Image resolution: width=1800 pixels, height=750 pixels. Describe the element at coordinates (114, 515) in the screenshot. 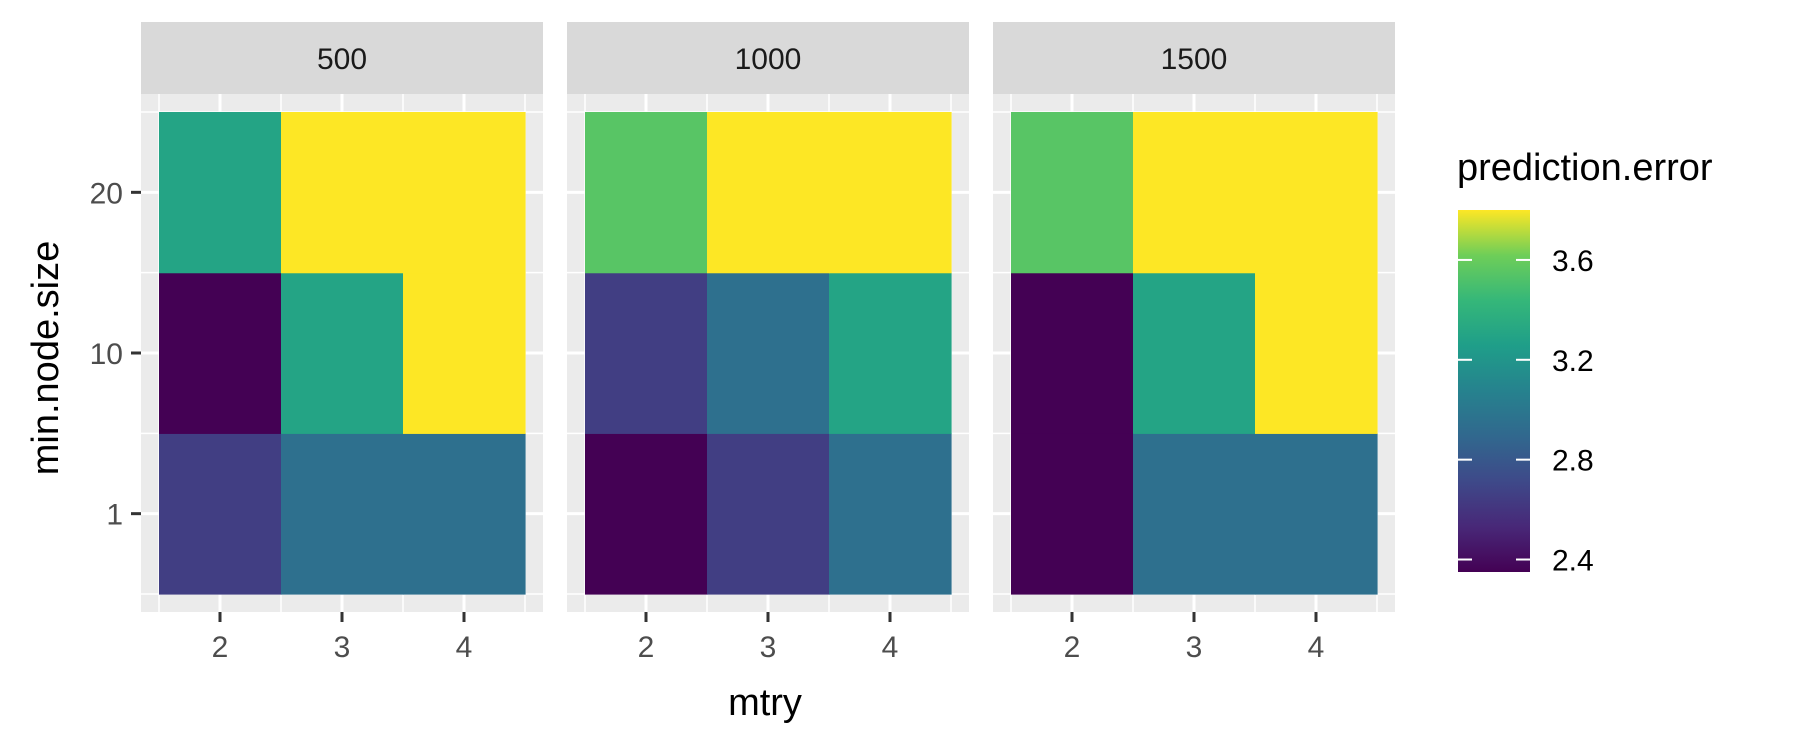

I see `y-tick-label: 1` at that location.